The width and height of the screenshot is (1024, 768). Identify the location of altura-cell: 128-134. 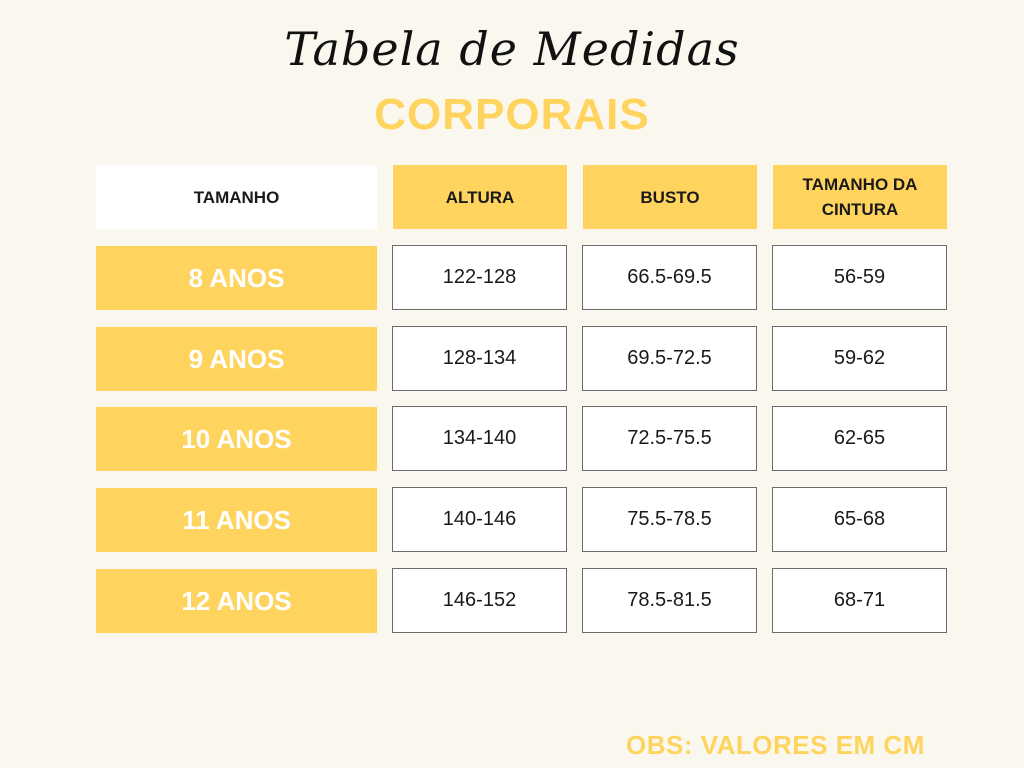
(479, 358).